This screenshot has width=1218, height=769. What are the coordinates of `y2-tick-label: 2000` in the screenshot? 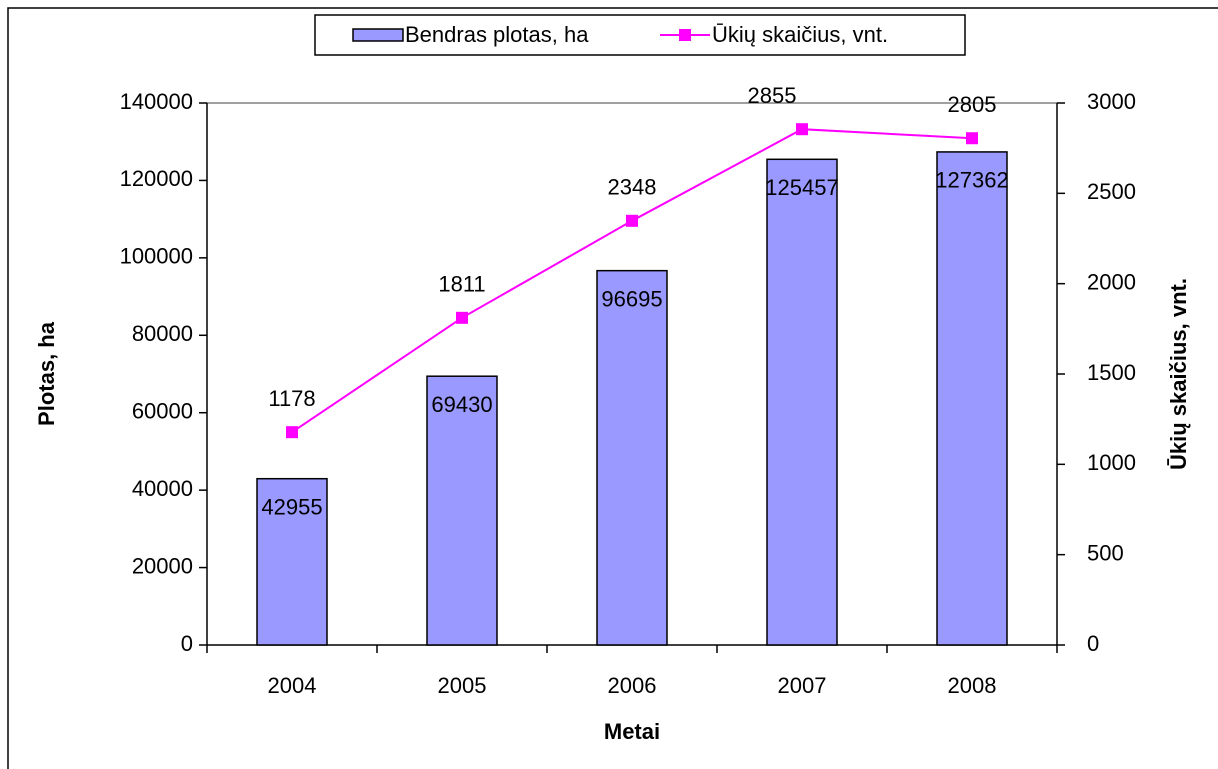 It's located at (1111, 281).